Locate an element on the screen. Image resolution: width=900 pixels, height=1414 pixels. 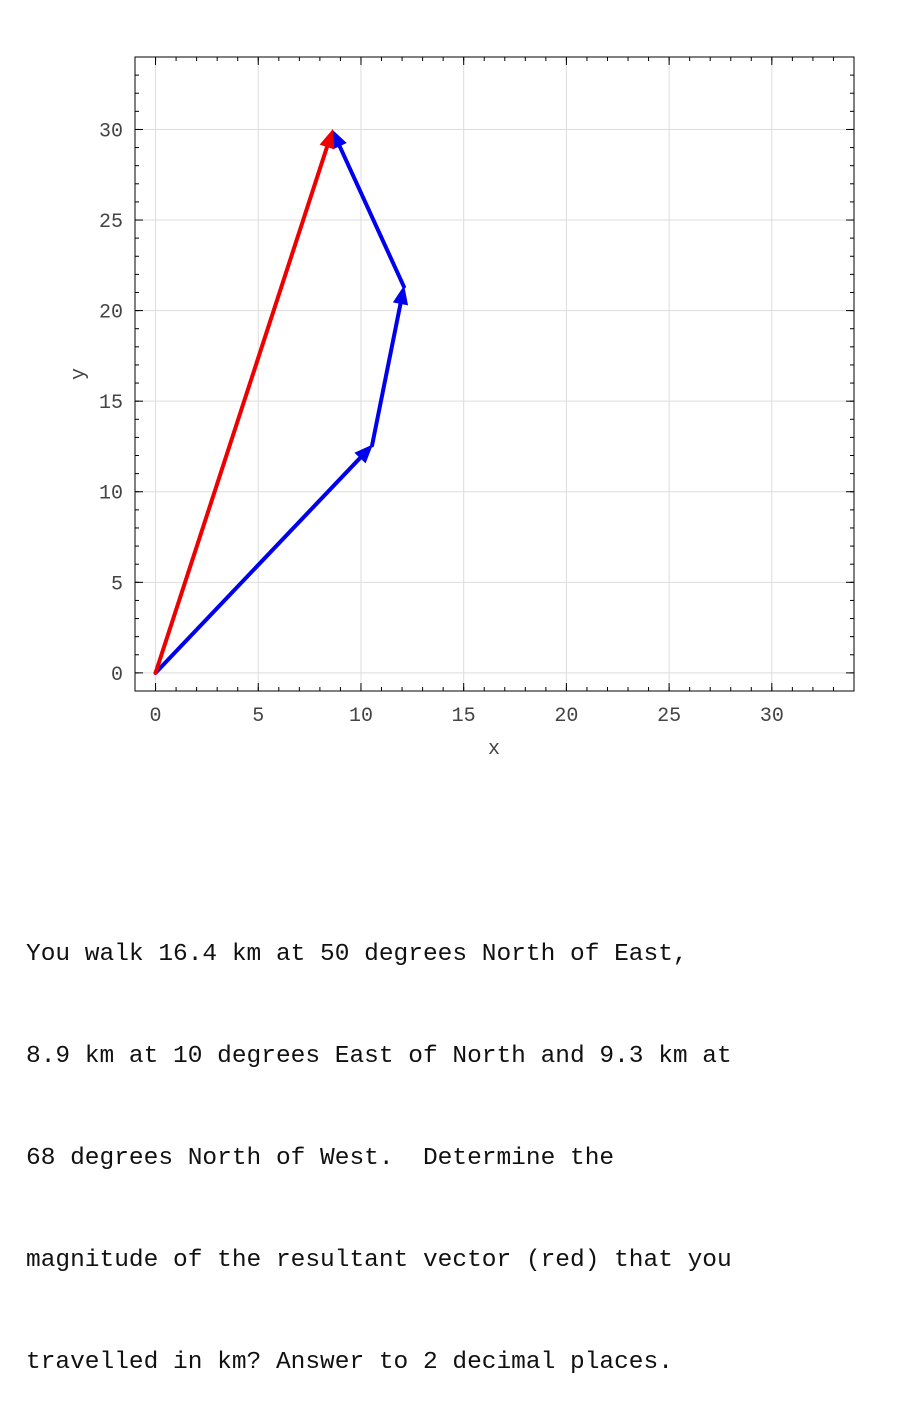
resultant-vector is located at coordinates (244, 402).